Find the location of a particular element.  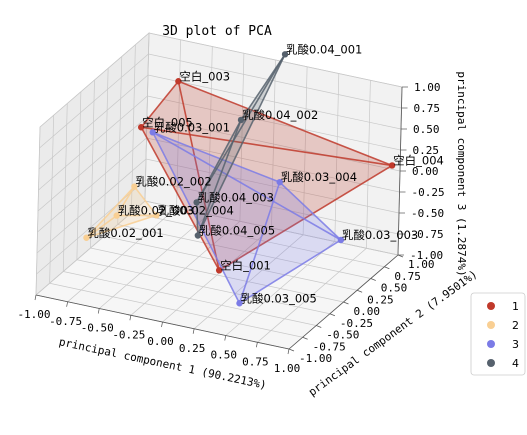

point-label: 乳酸0.04_002 is located at coordinates (280, 115).